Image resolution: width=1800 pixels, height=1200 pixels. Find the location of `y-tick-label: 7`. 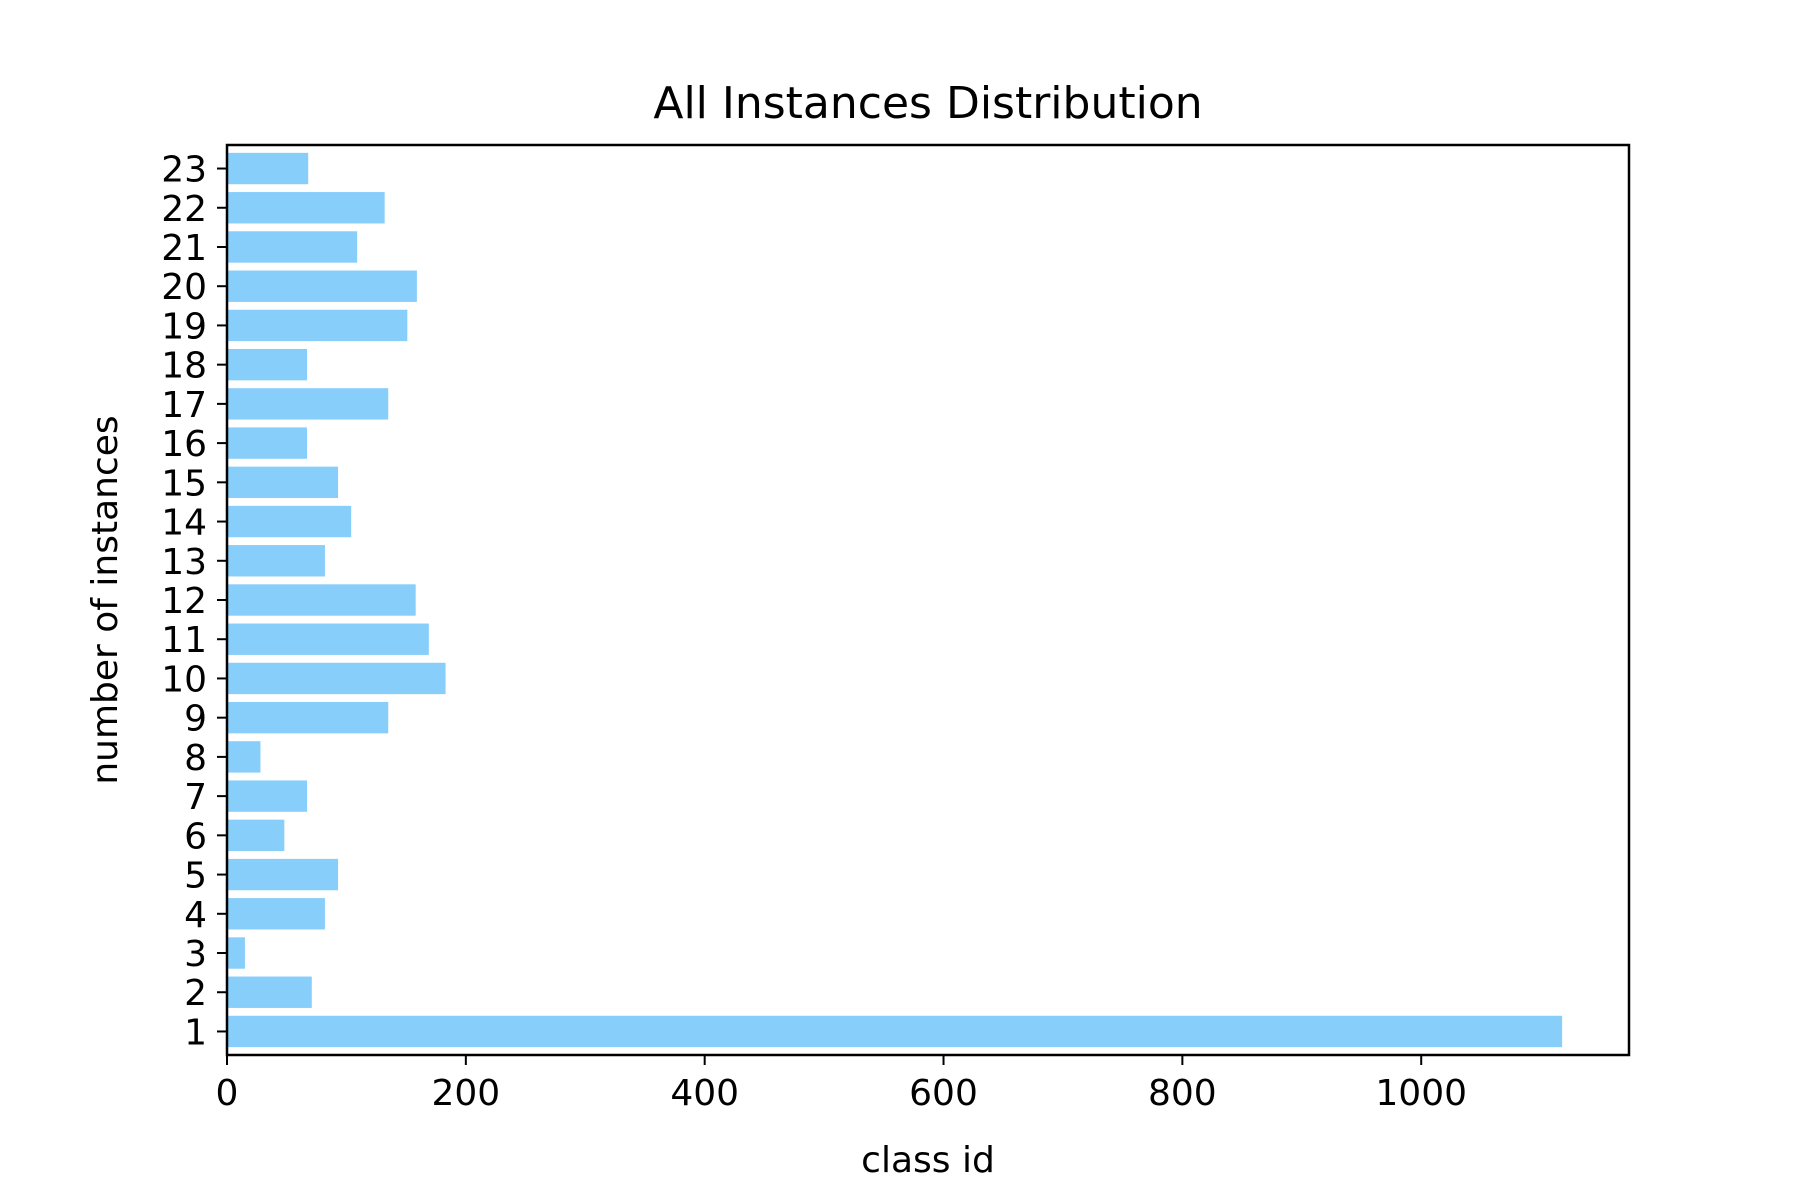

y-tick-label: 7 is located at coordinates (195, 797).